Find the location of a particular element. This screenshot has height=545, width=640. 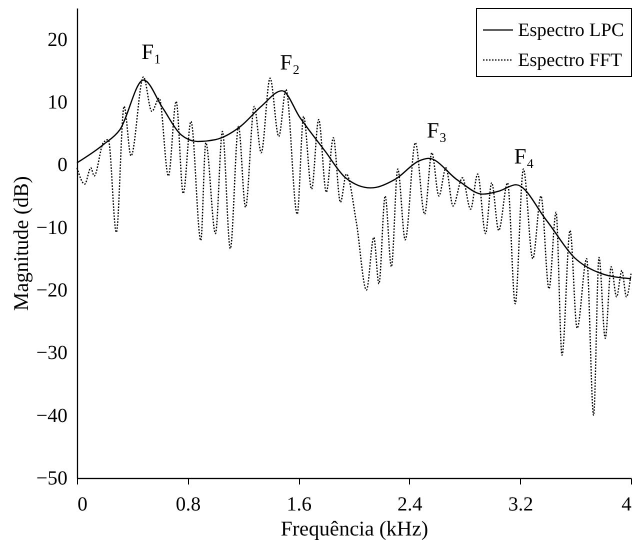

legend-label: Espectro FFT is located at coordinates (570, 60).